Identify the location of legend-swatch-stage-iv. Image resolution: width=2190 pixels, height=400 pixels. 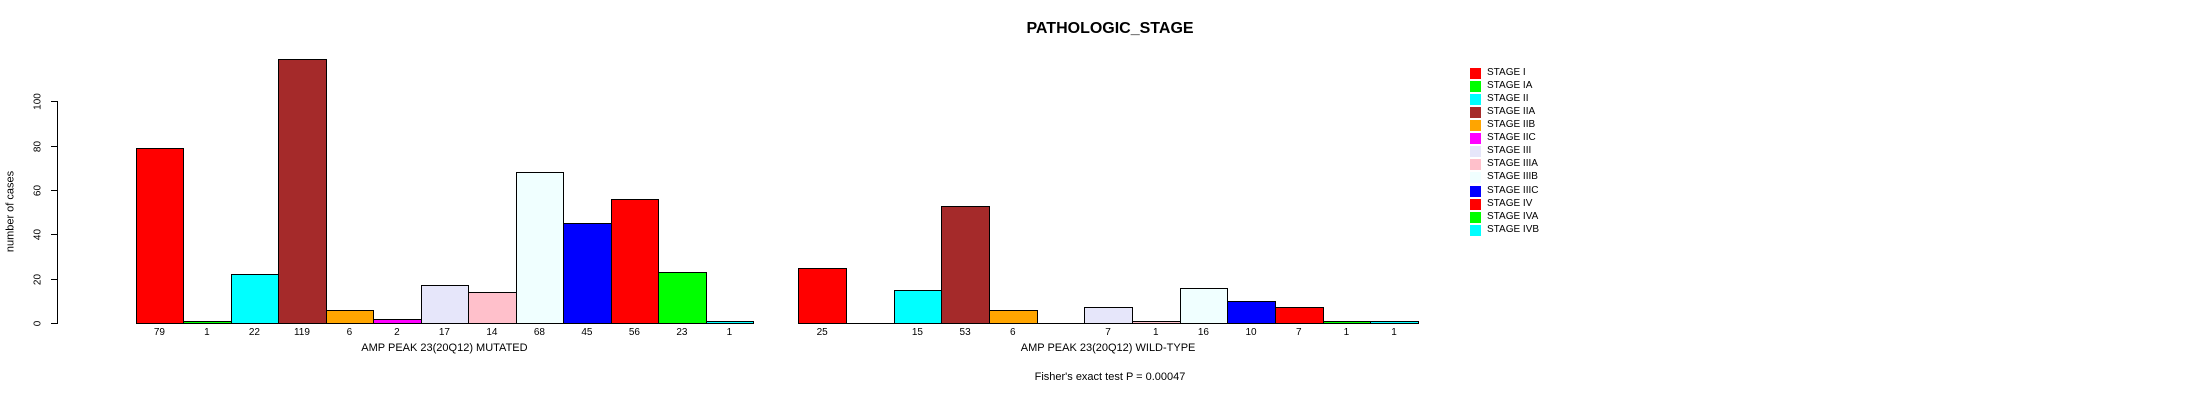
(1475, 204).